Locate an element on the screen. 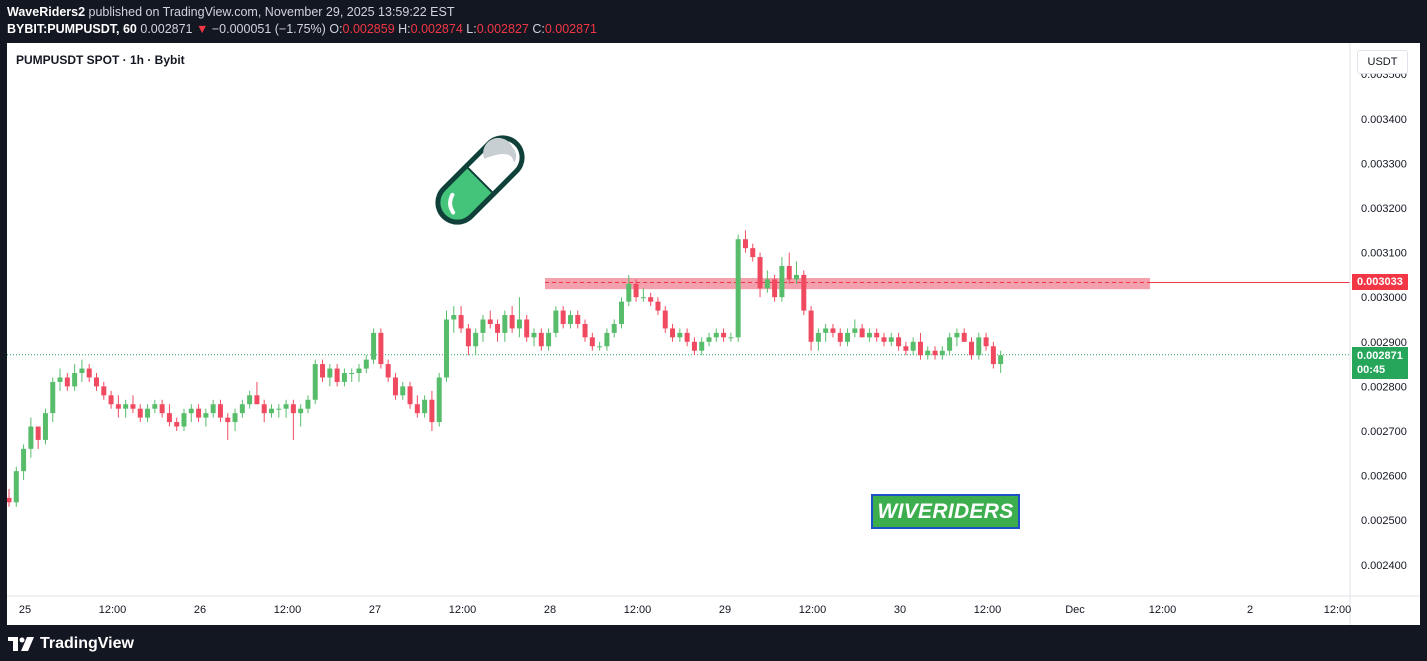 Image resolution: width=1427 pixels, height=661 pixels. open-label: O: is located at coordinates (336, 29).